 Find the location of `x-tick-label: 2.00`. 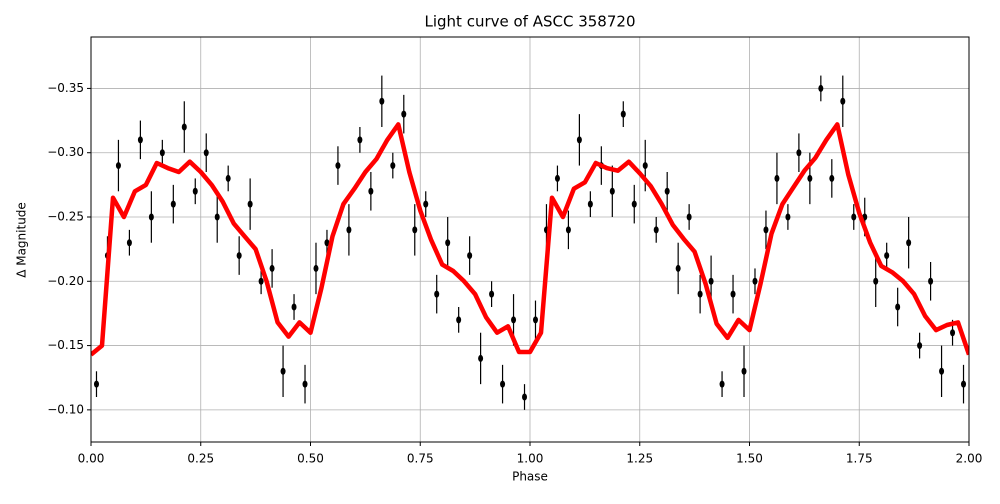

x-tick-label: 2.00 is located at coordinates (969, 459).